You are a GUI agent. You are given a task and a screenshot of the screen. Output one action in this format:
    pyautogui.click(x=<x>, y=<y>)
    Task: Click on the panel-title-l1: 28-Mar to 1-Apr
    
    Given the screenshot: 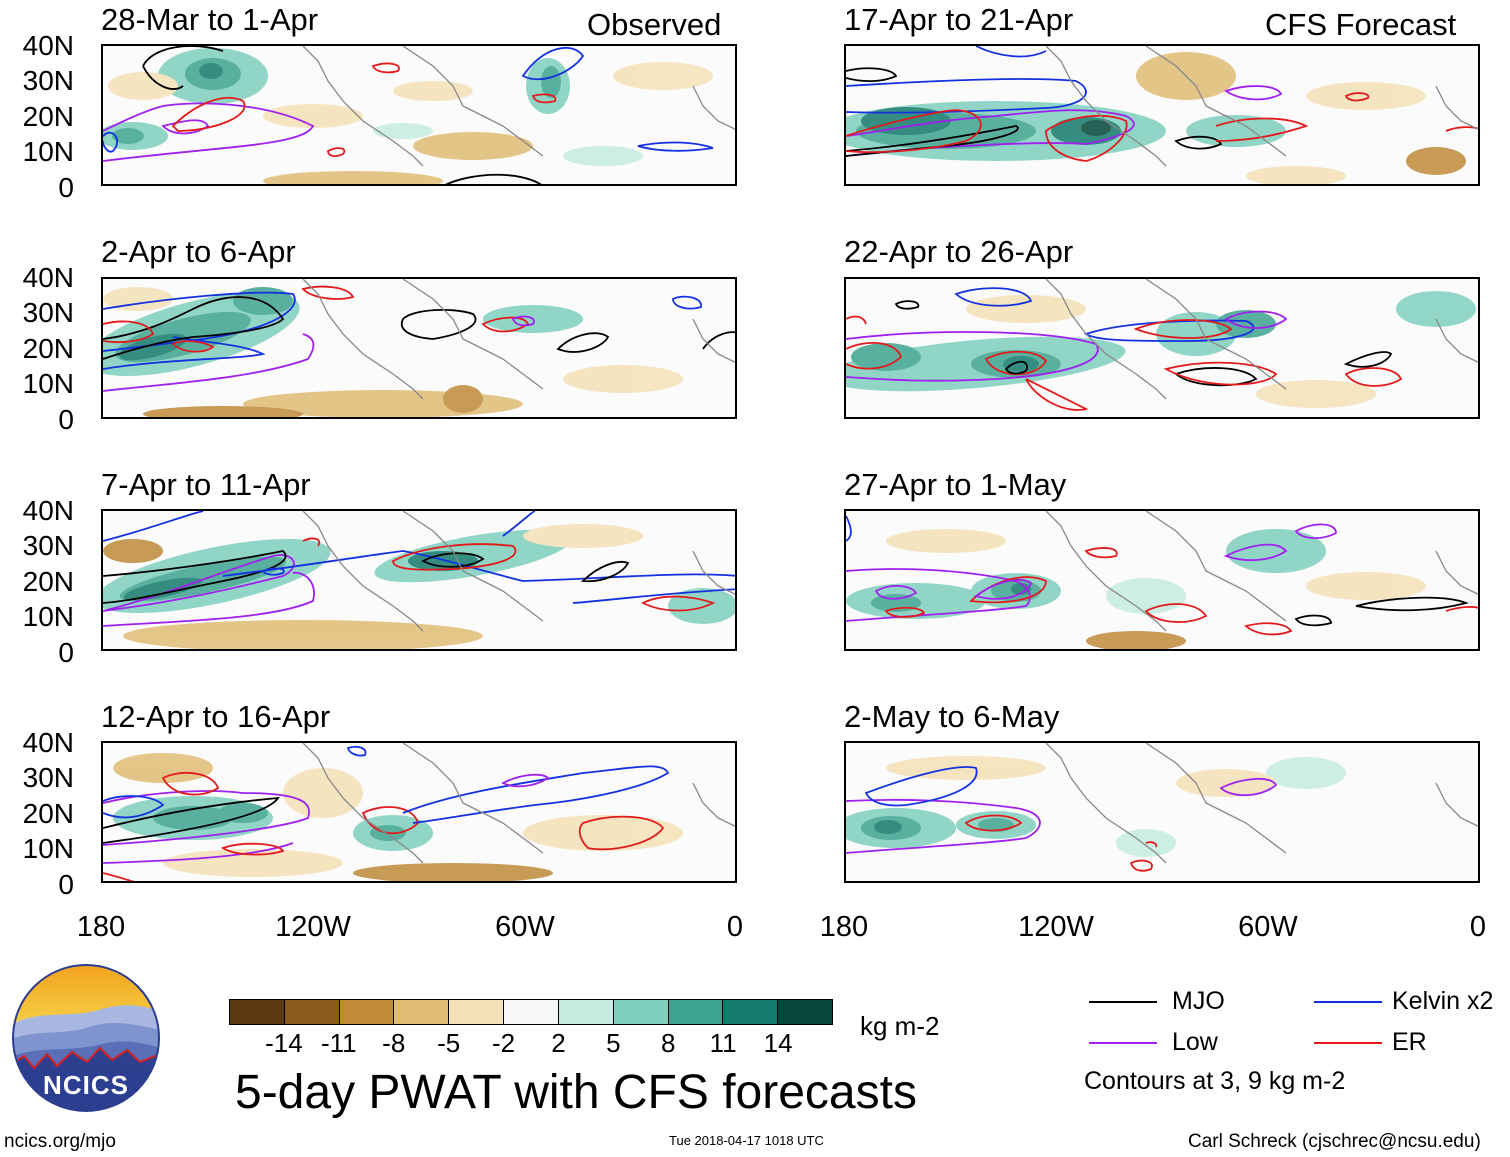 What is the action you would take?
    pyautogui.click(x=210, y=19)
    